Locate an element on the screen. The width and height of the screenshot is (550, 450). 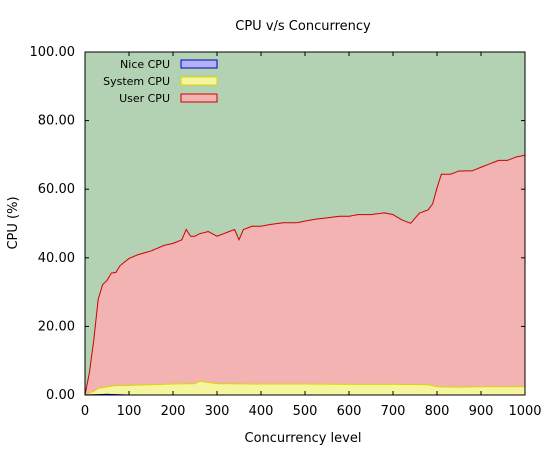
x-tick-label: 300 is located at coordinates (217, 411).